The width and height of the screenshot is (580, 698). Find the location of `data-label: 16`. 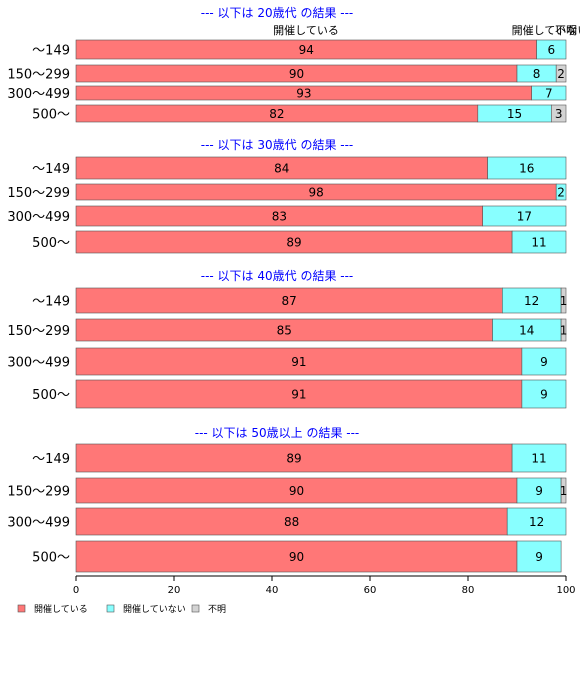

data-label: 16 is located at coordinates (526, 169).